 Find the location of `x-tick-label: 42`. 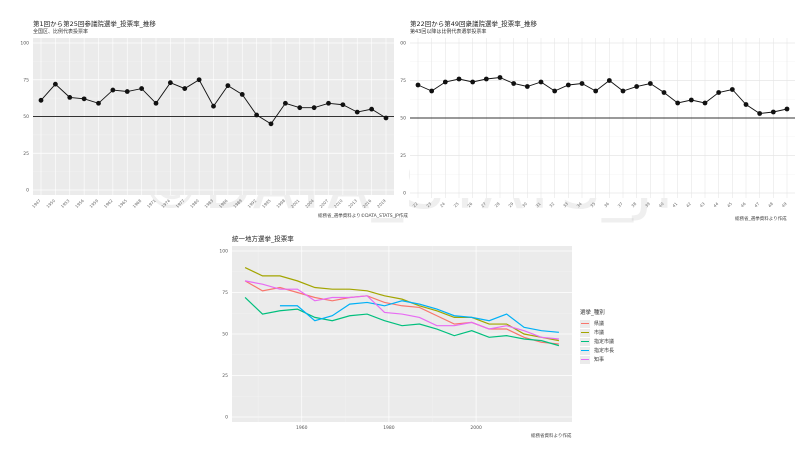

x-tick-label: 42 is located at coordinates (688, 204).